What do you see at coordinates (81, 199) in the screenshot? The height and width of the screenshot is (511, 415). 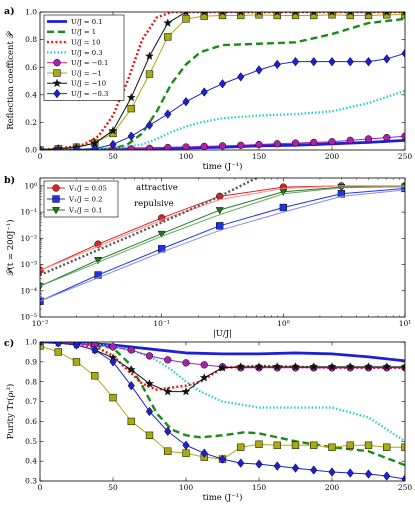 I see `legend: V₁/J = 0.05 V₁/J = 0.2 V₁/J = 0.1` at bounding box center [81, 199].